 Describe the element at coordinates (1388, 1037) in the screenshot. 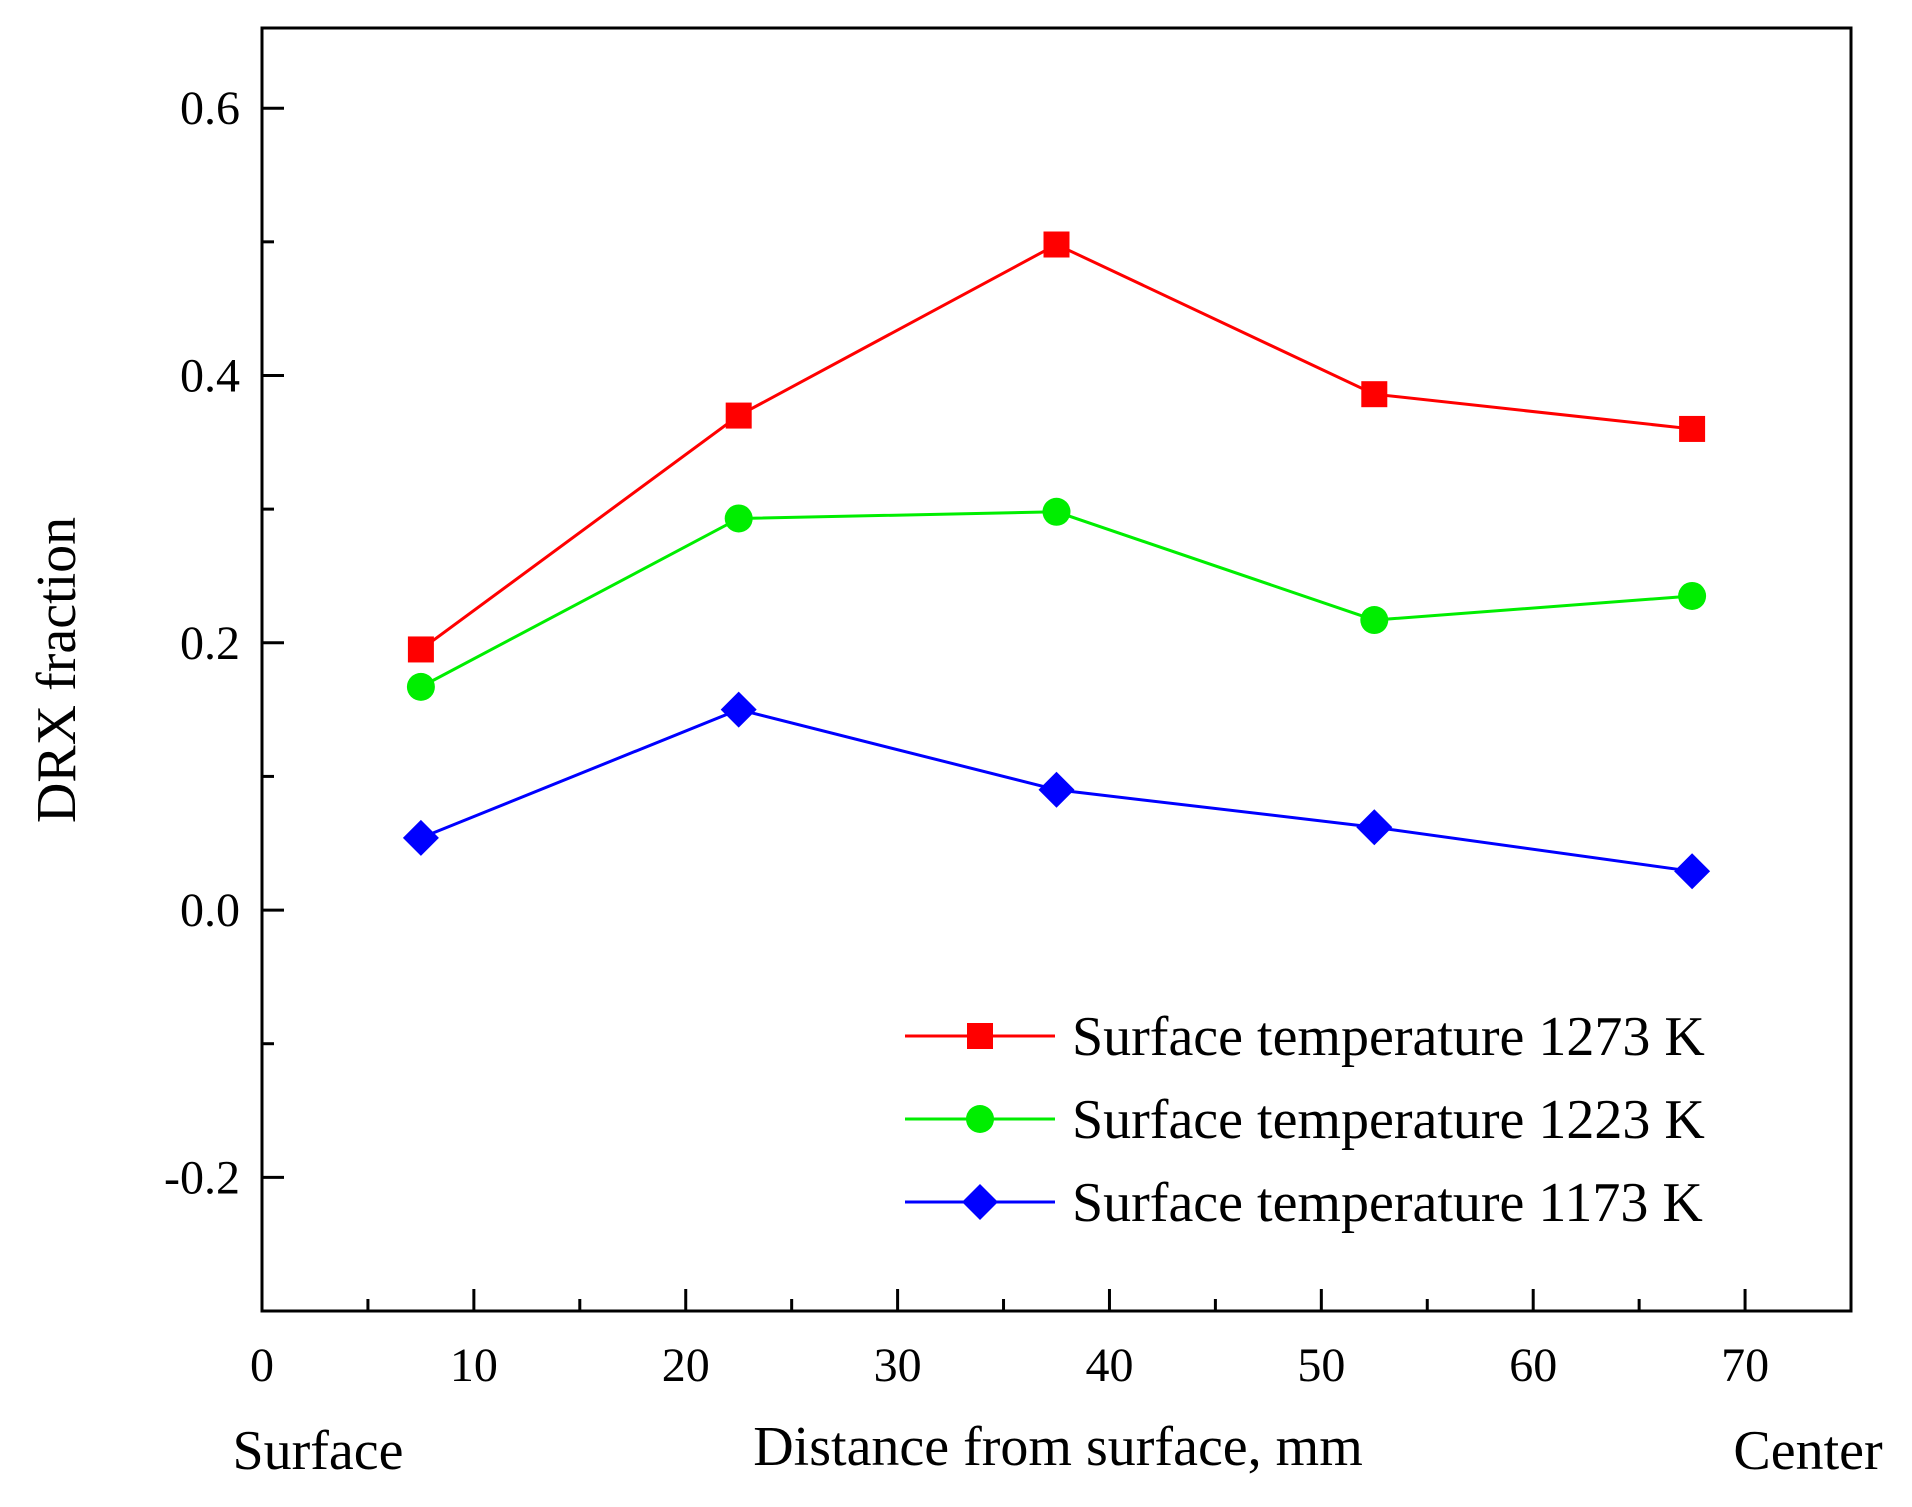

I see `legend-label: Surface temperature 1273 K` at that location.